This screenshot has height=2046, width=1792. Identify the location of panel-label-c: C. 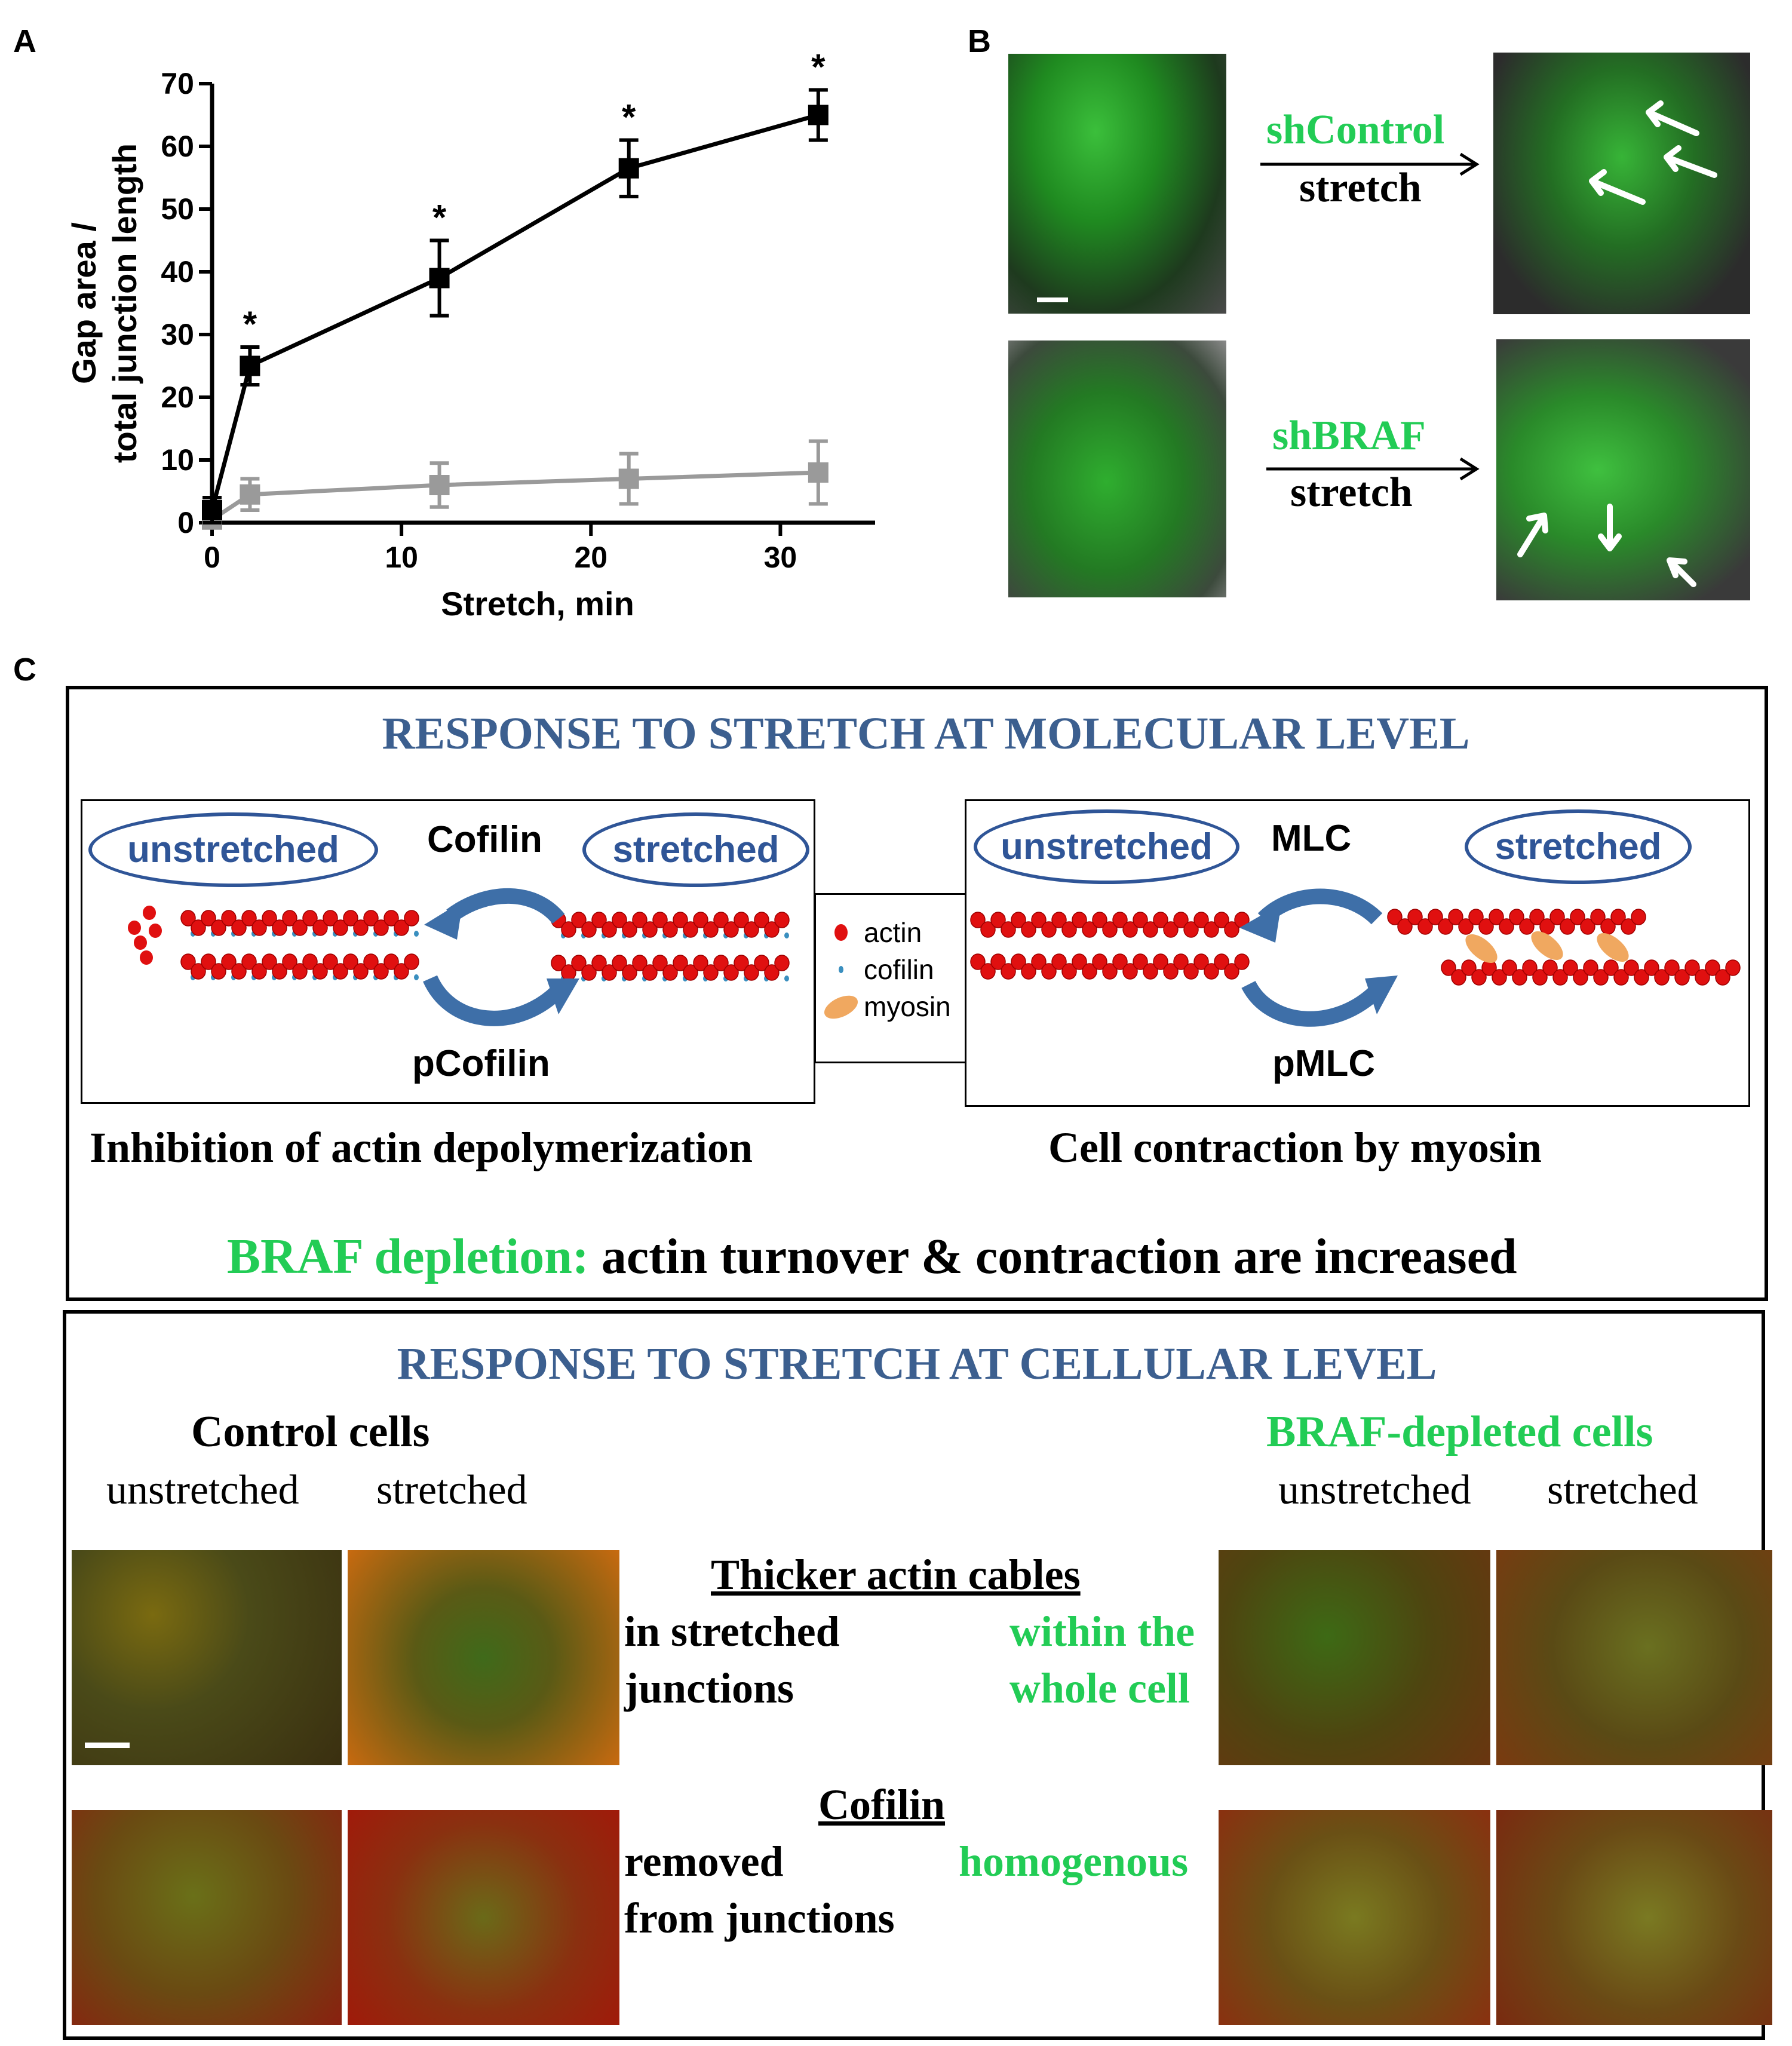
(25, 670).